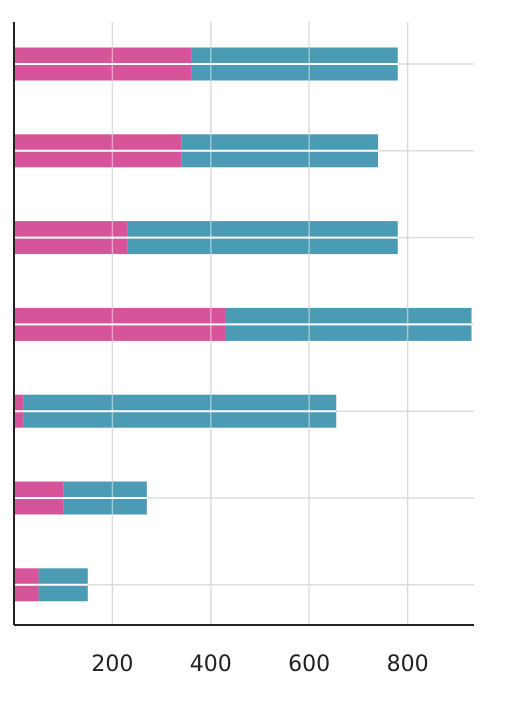  I want to click on x-tick-label-400: 400, so click(211, 664).